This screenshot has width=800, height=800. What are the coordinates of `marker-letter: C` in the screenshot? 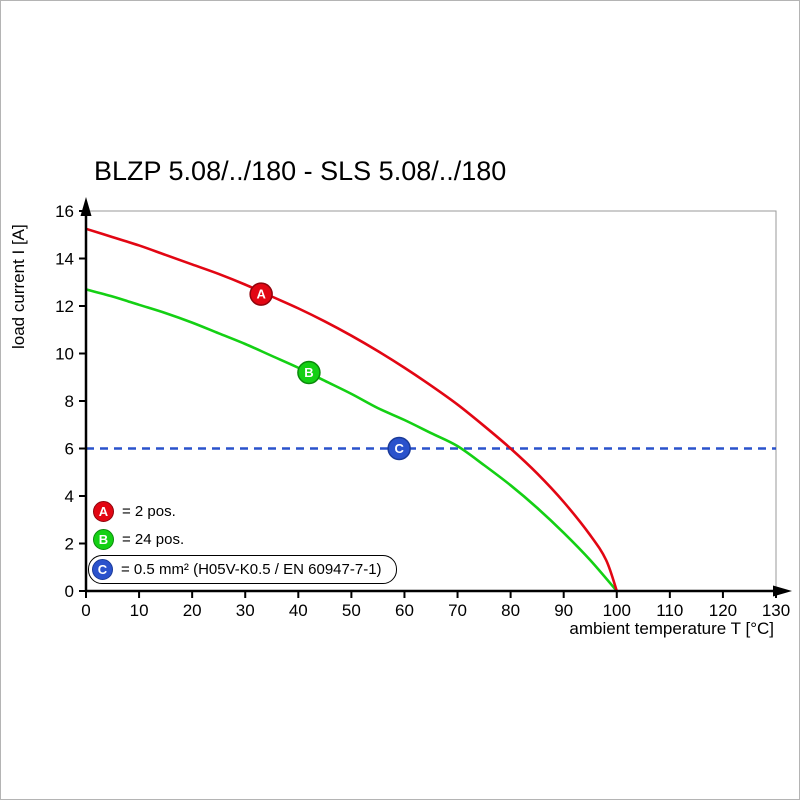 It's located at (399, 448).